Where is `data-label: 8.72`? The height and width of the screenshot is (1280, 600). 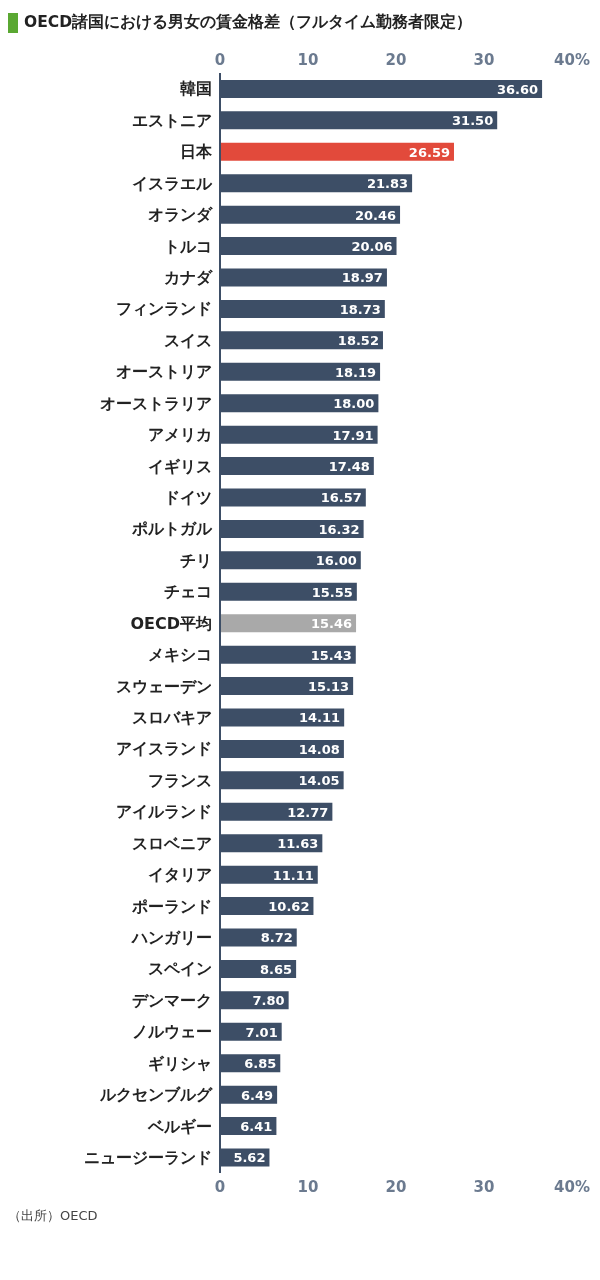 data-label: 8.72 is located at coordinates (276, 938).